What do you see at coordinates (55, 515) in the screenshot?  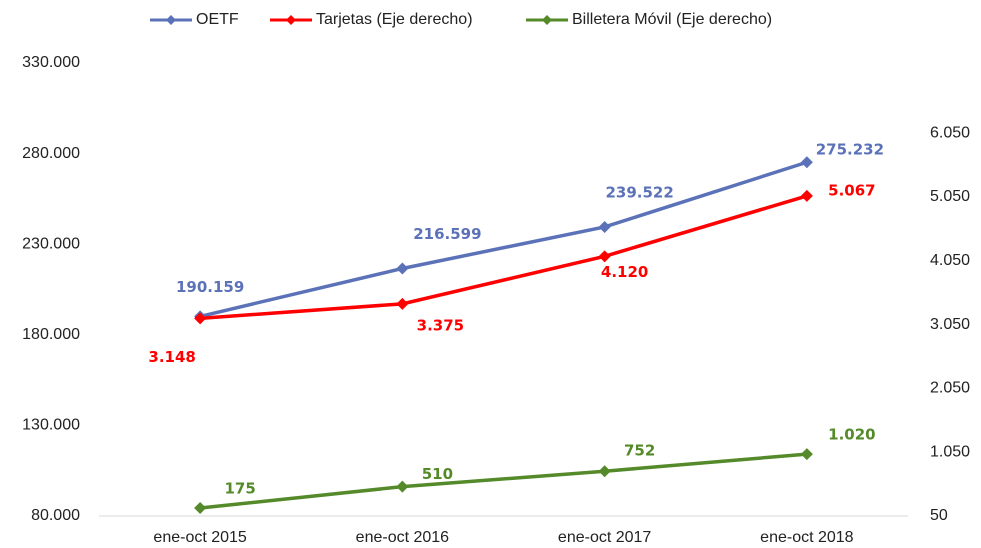 I see `y-tick-label: 80.000` at bounding box center [55, 515].